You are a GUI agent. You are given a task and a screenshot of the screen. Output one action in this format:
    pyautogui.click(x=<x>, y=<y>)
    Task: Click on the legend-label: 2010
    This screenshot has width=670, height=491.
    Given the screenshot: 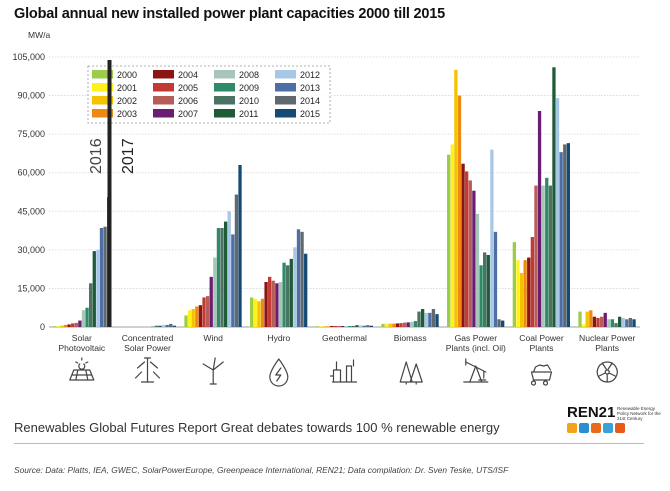 What is the action you would take?
    pyautogui.click(x=249, y=101)
    